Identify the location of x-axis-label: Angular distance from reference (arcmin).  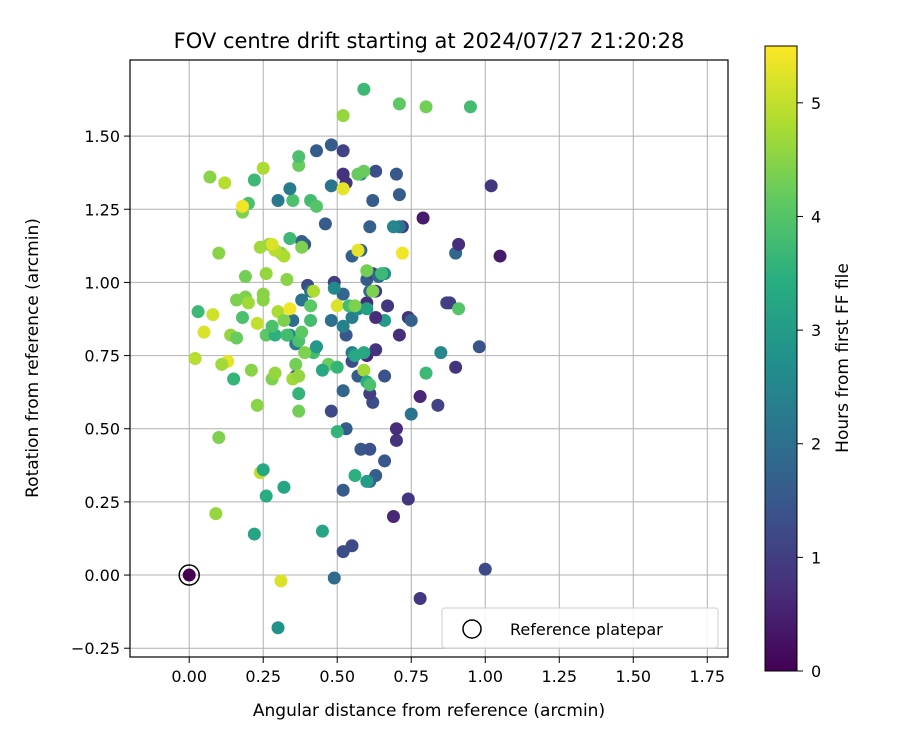
(429, 711).